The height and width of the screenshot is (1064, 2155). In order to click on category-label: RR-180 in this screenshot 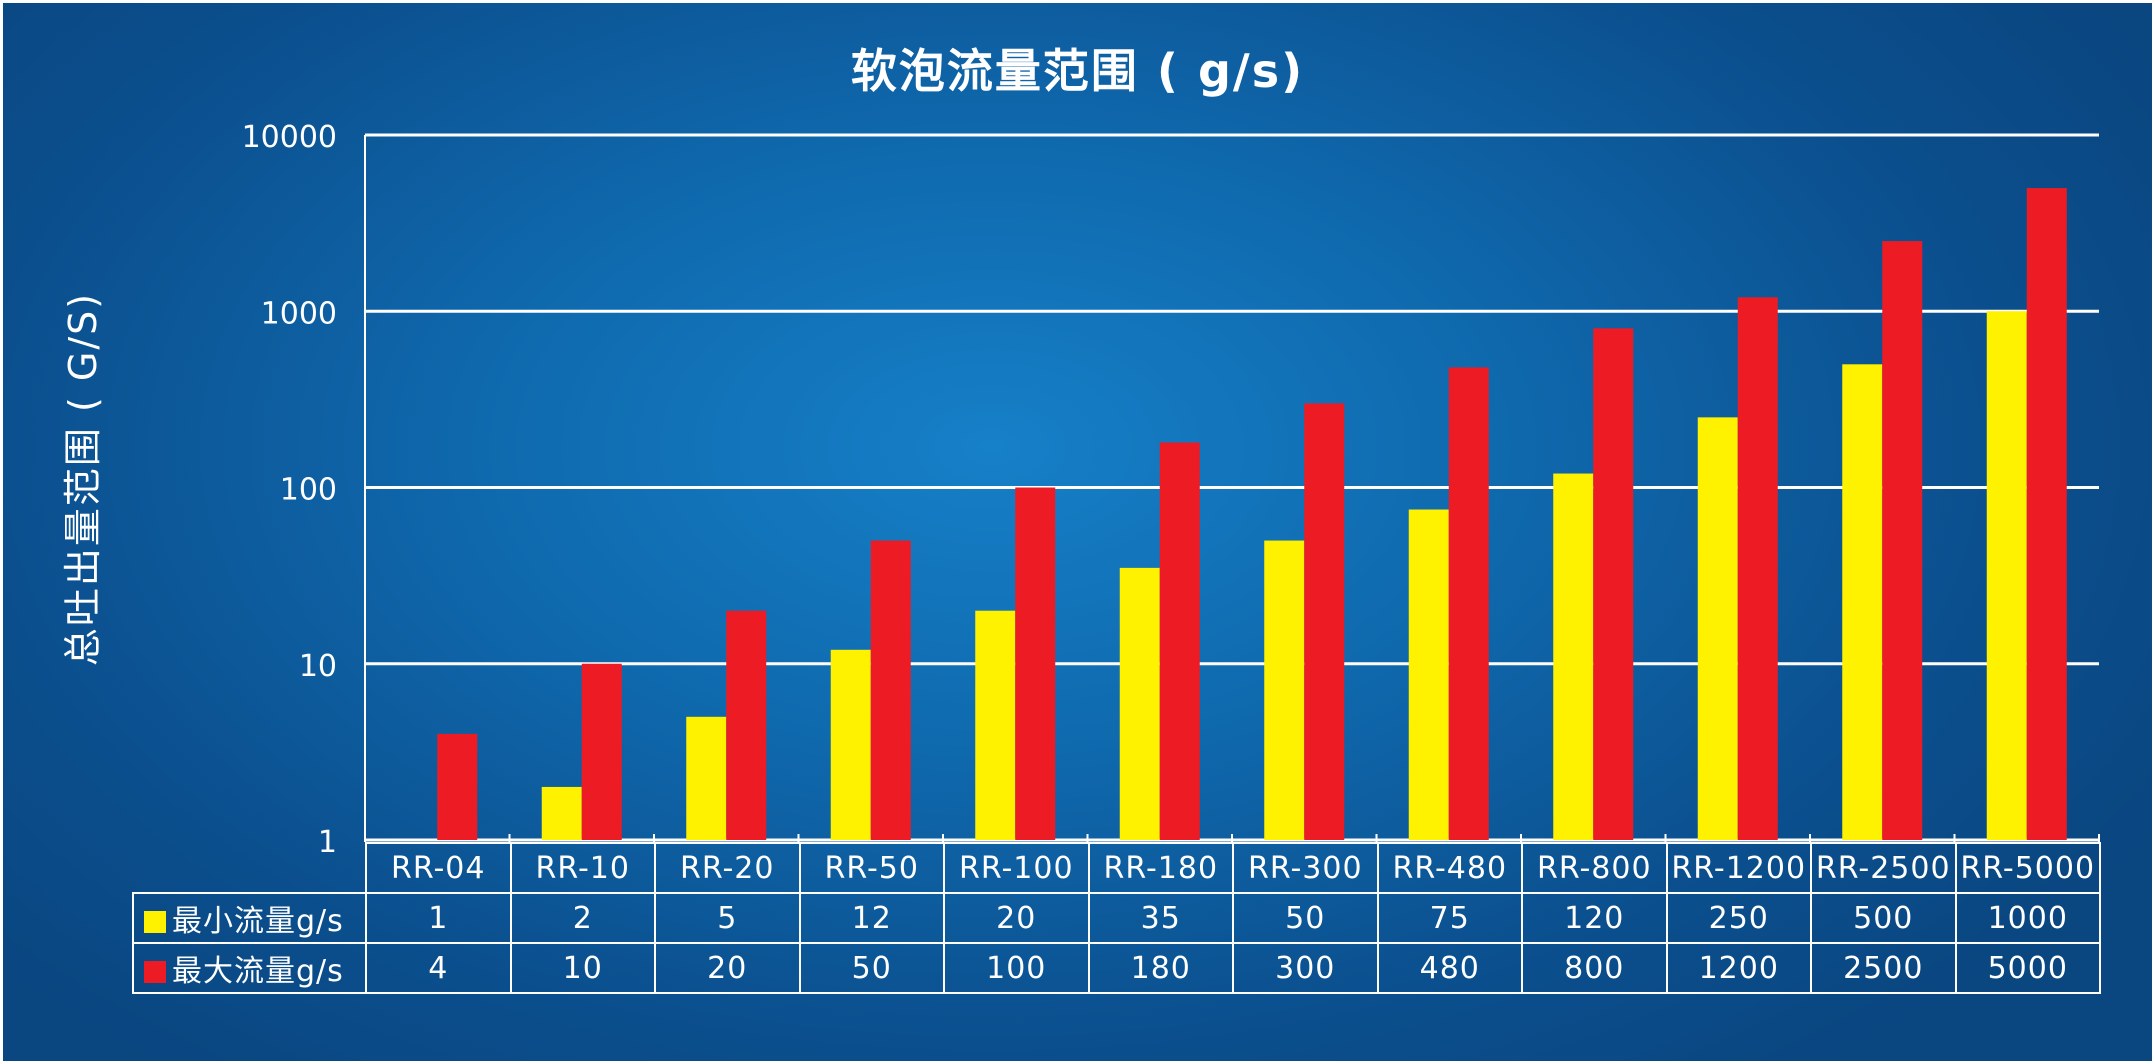, I will do `click(1160, 868)`.